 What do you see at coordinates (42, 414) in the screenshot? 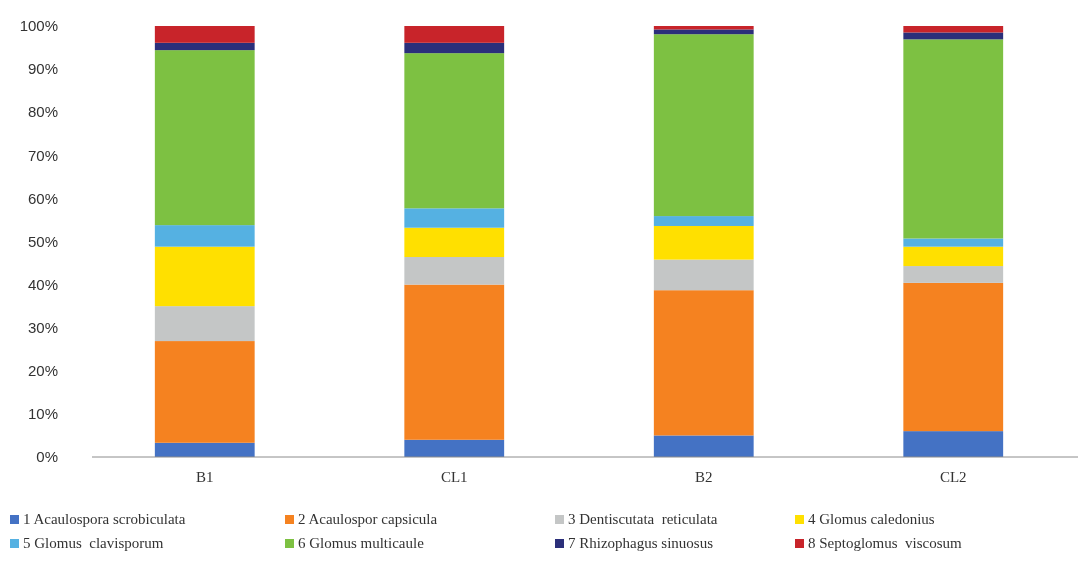
I see `y-tick-label: 10%` at bounding box center [42, 414].